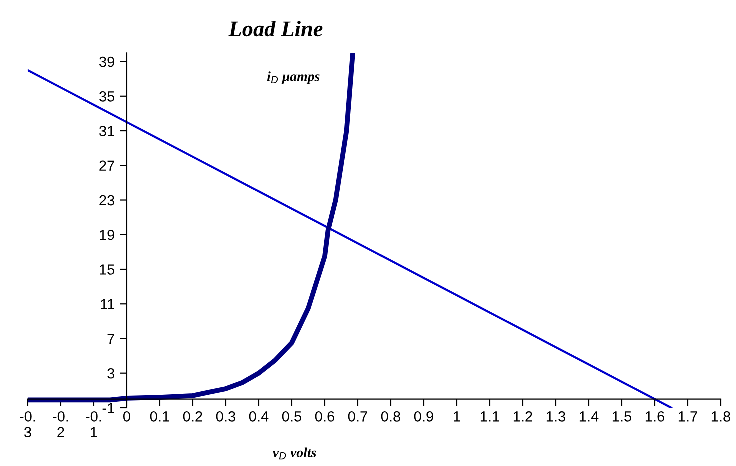  What do you see at coordinates (358, 417) in the screenshot?
I see `x-tick-label: 0.7` at bounding box center [358, 417].